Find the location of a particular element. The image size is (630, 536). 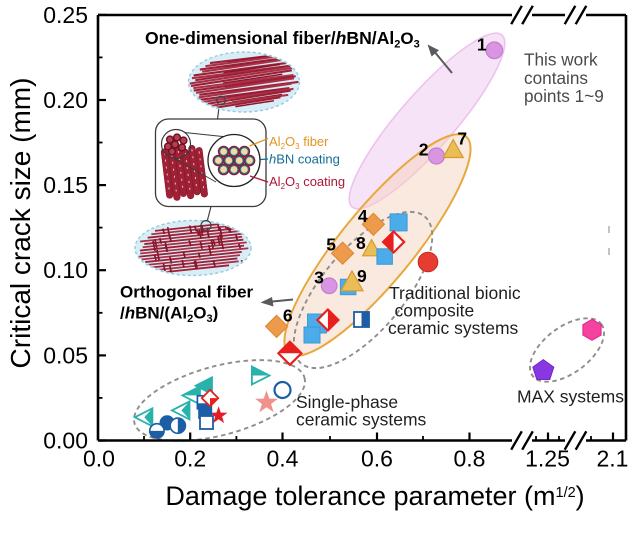

svg-text: 0.15 is located at coordinates (65, 185).